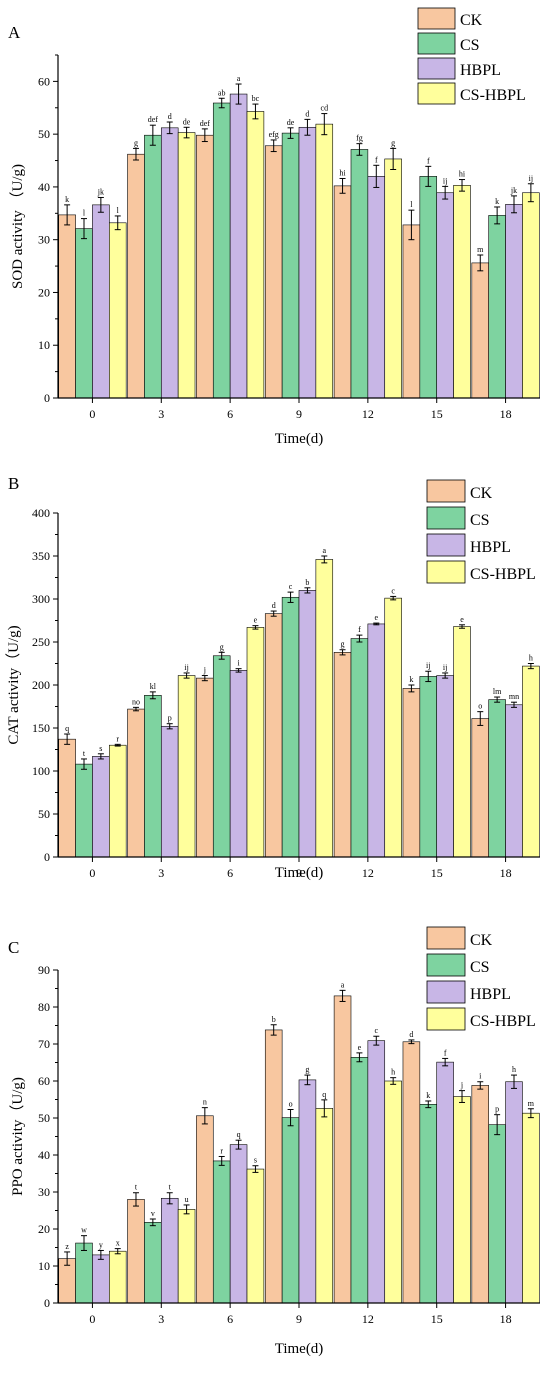 Image resolution: width=550 pixels, height=1375 pixels. Describe the element at coordinates (41, 642) in the screenshot. I see `y-tick-label: 250` at that location.